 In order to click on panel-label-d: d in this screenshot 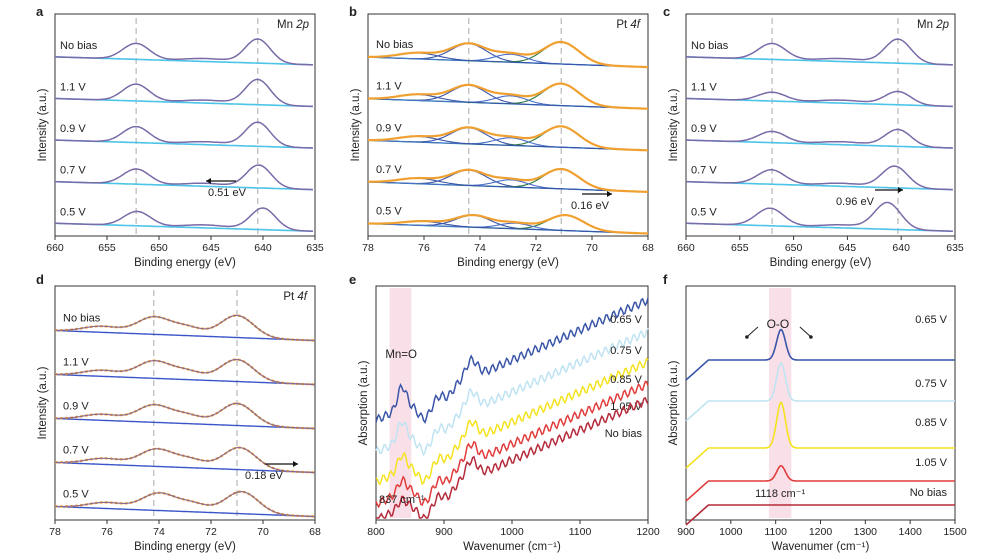, I will do `click(40, 279)`.